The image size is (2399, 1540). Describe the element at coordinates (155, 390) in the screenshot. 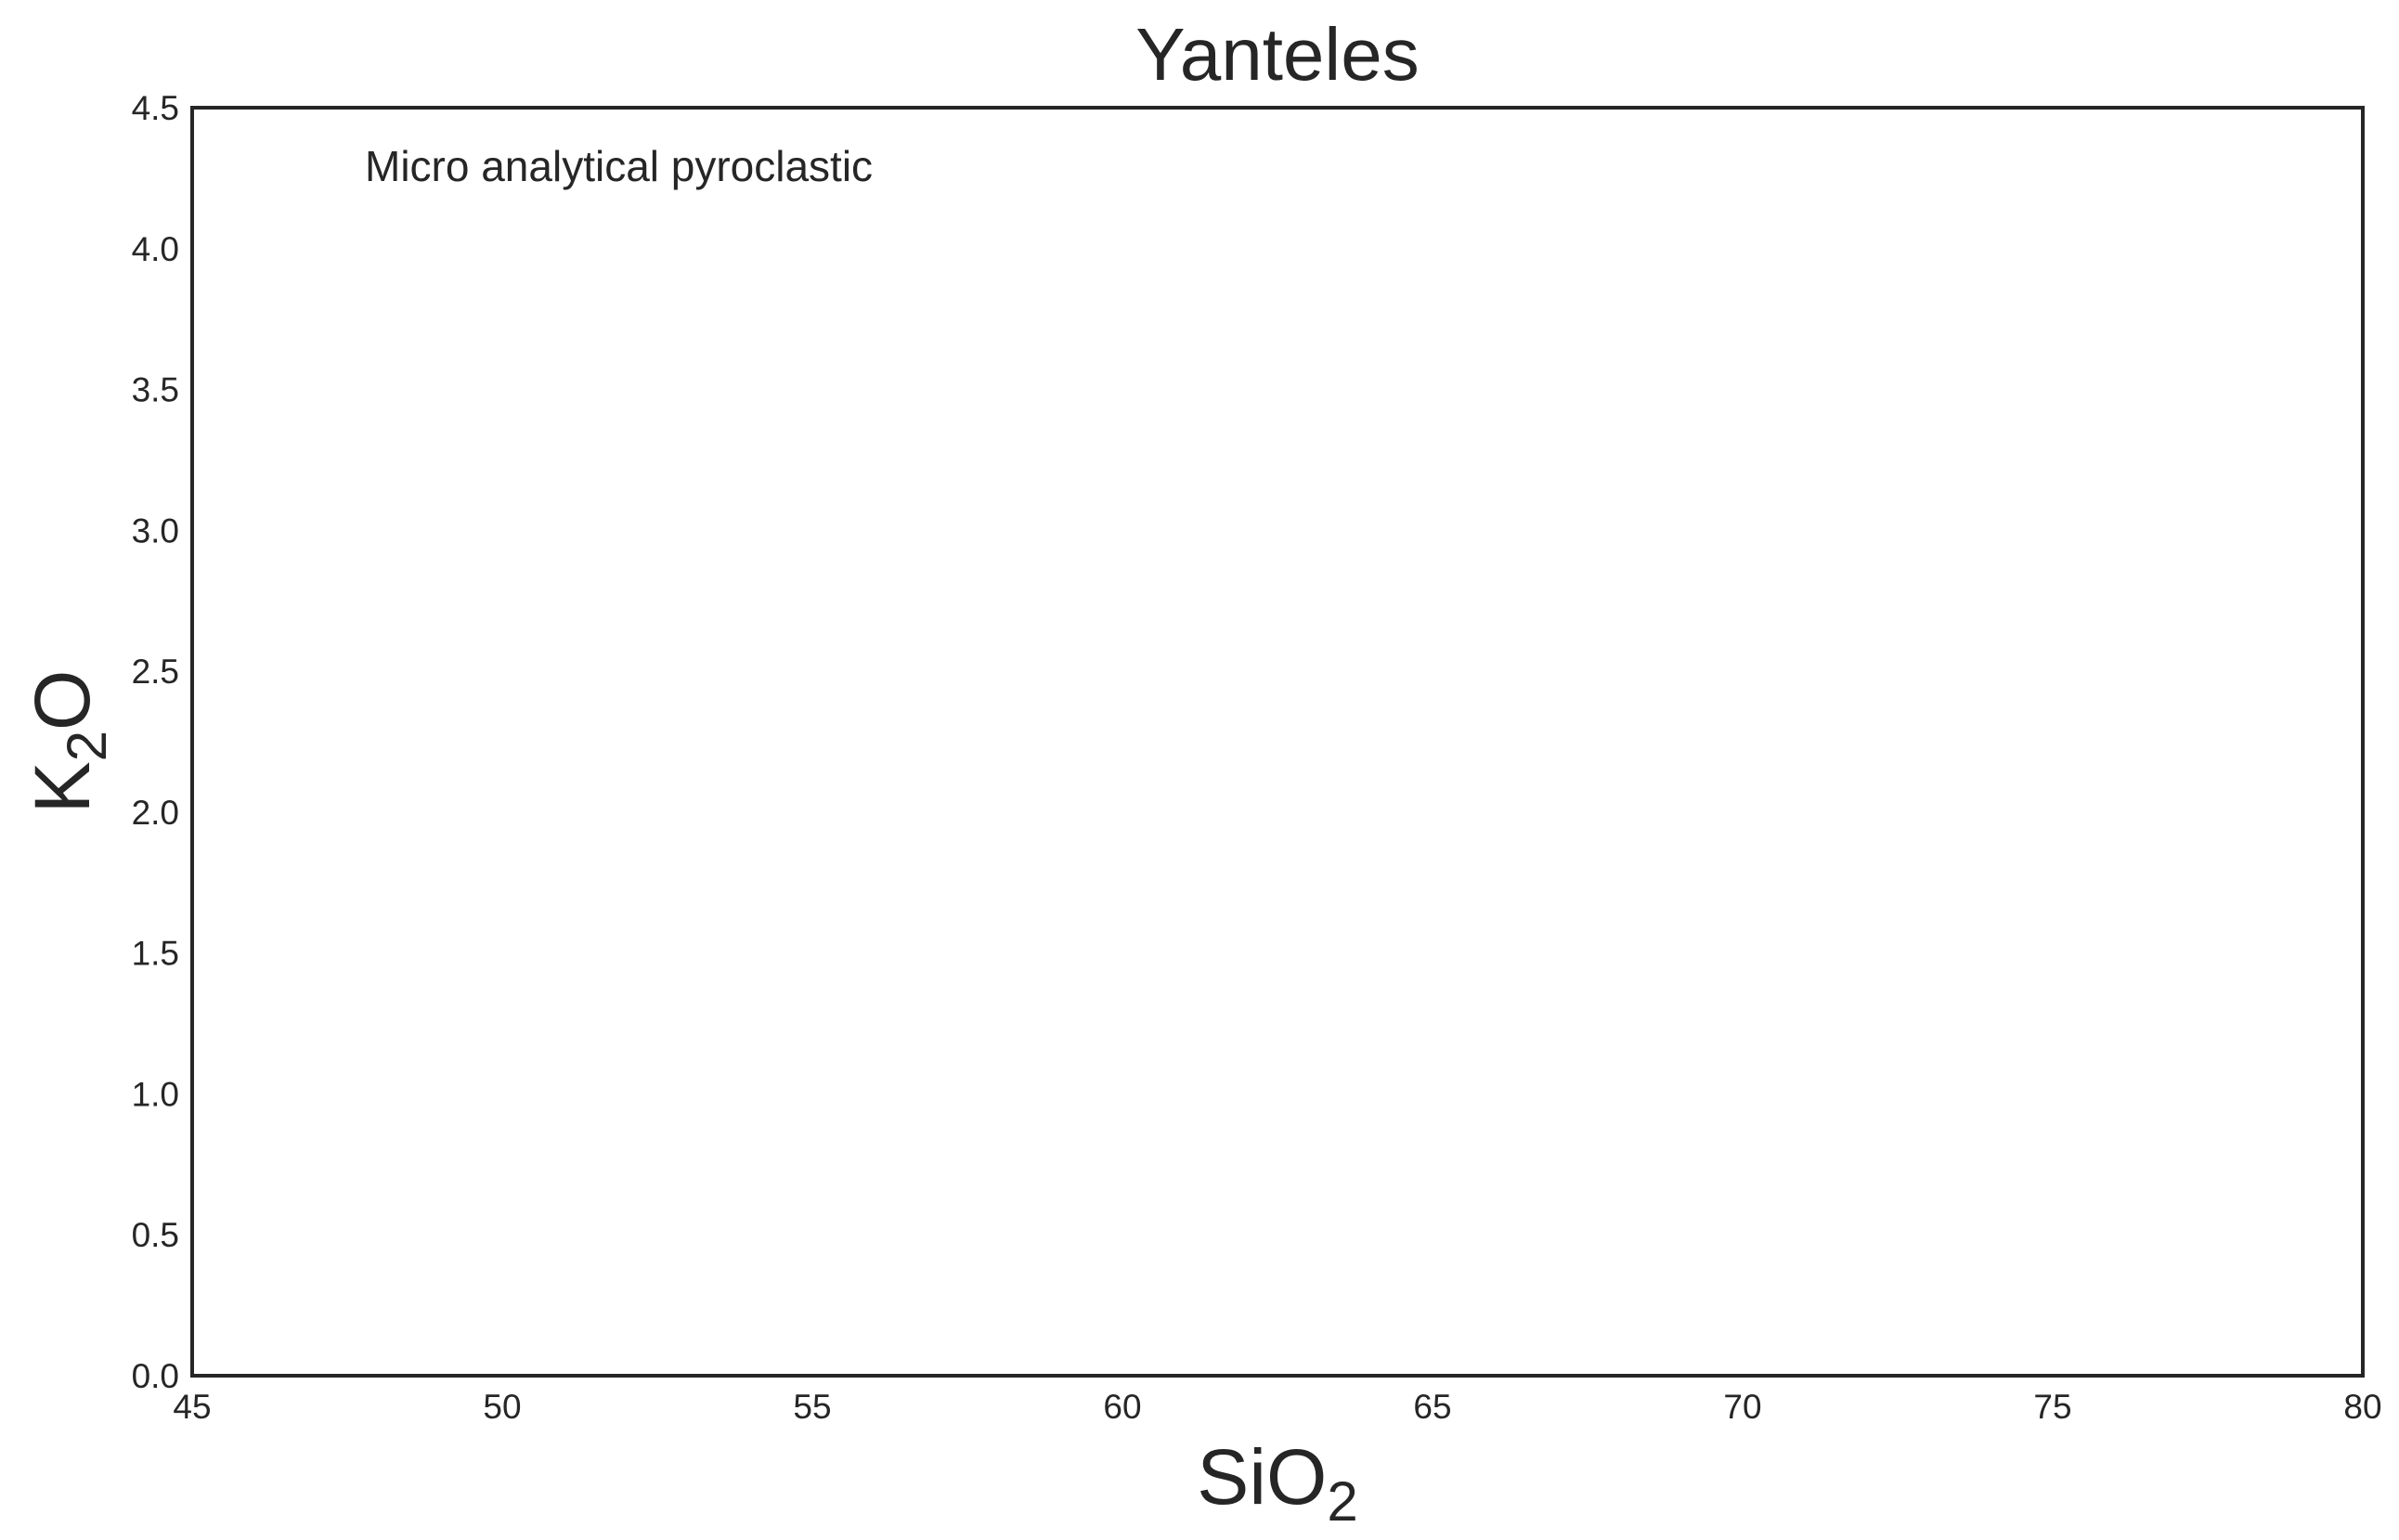

I see `y-tick-label: 3.5` at that location.